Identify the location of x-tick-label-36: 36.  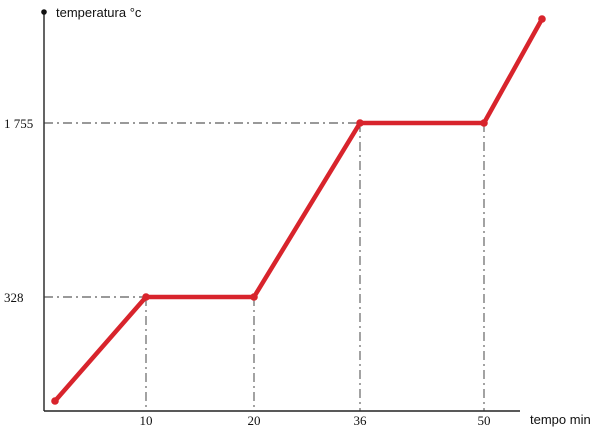
(361, 420).